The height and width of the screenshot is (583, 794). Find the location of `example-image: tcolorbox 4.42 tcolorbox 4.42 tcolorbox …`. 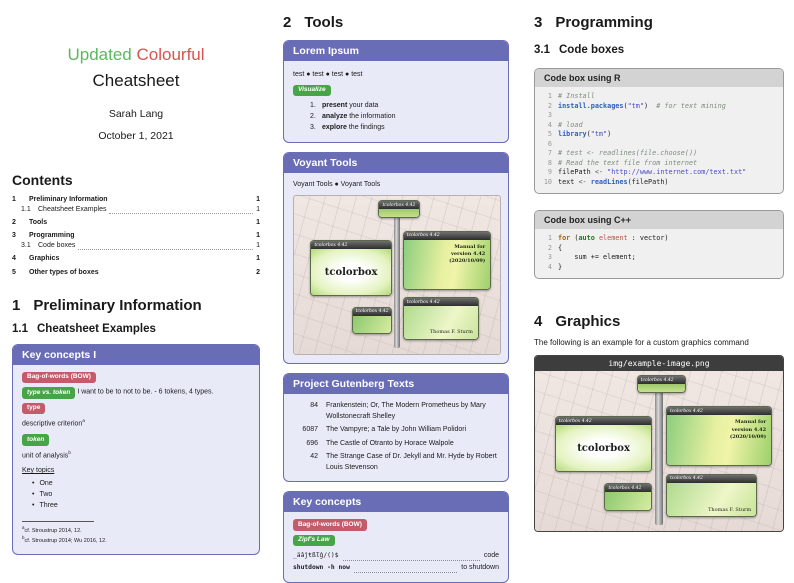

example-image: tcolorbox 4.42 tcolorbox 4.42 tcolorbox … is located at coordinates (659, 451).